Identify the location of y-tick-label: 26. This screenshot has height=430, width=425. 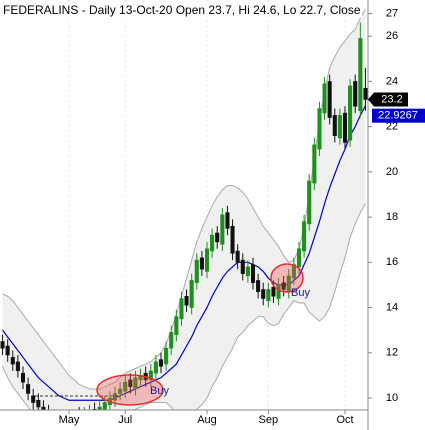
(392, 36).